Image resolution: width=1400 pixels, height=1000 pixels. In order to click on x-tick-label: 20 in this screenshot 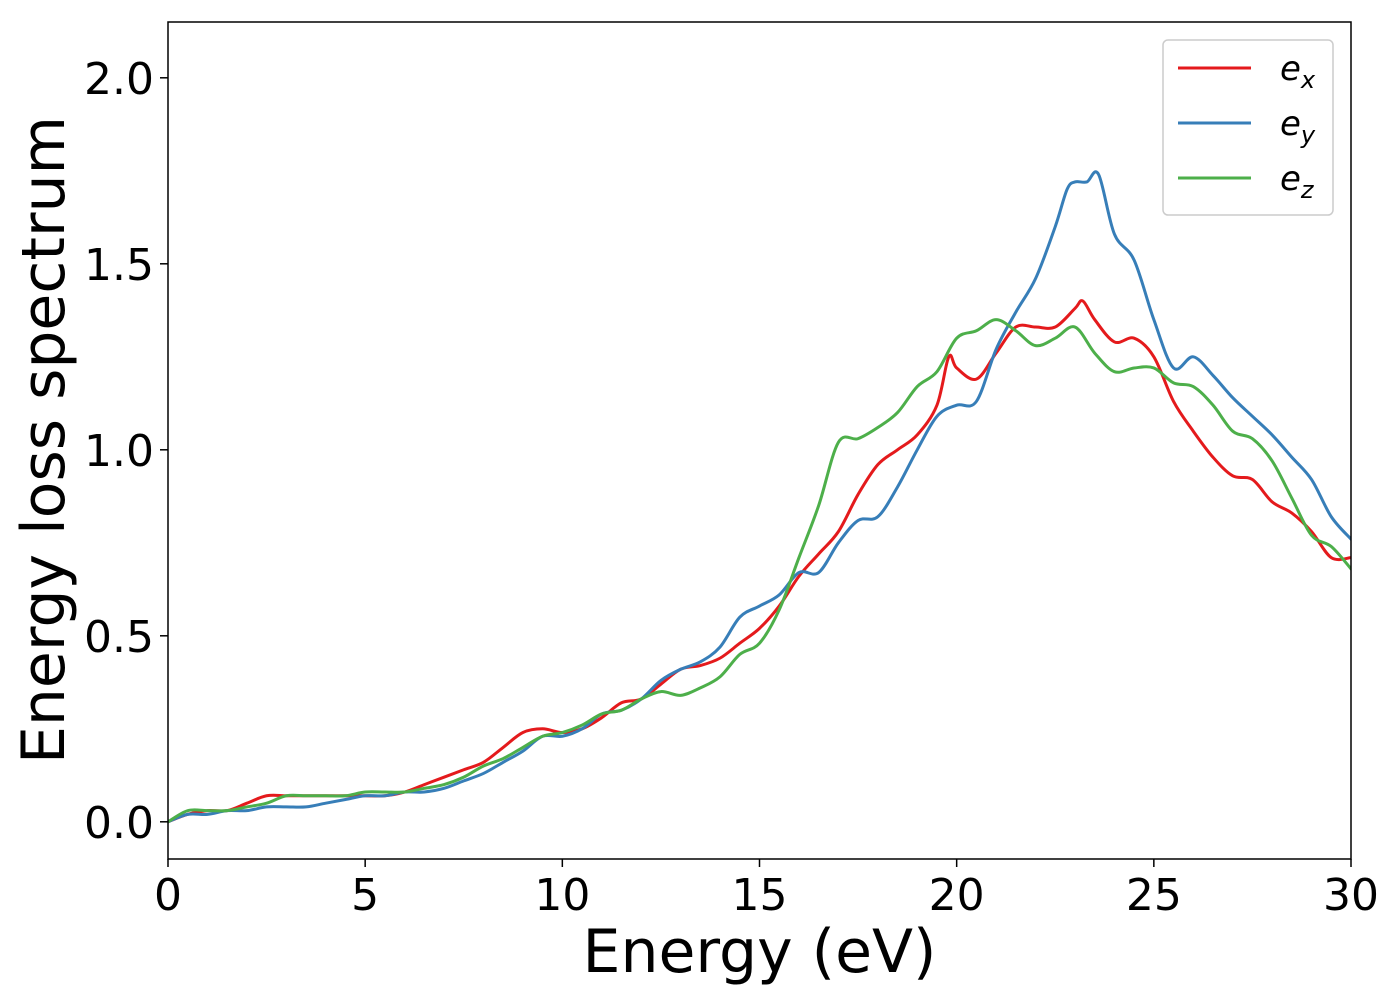, I will do `click(957, 895)`.